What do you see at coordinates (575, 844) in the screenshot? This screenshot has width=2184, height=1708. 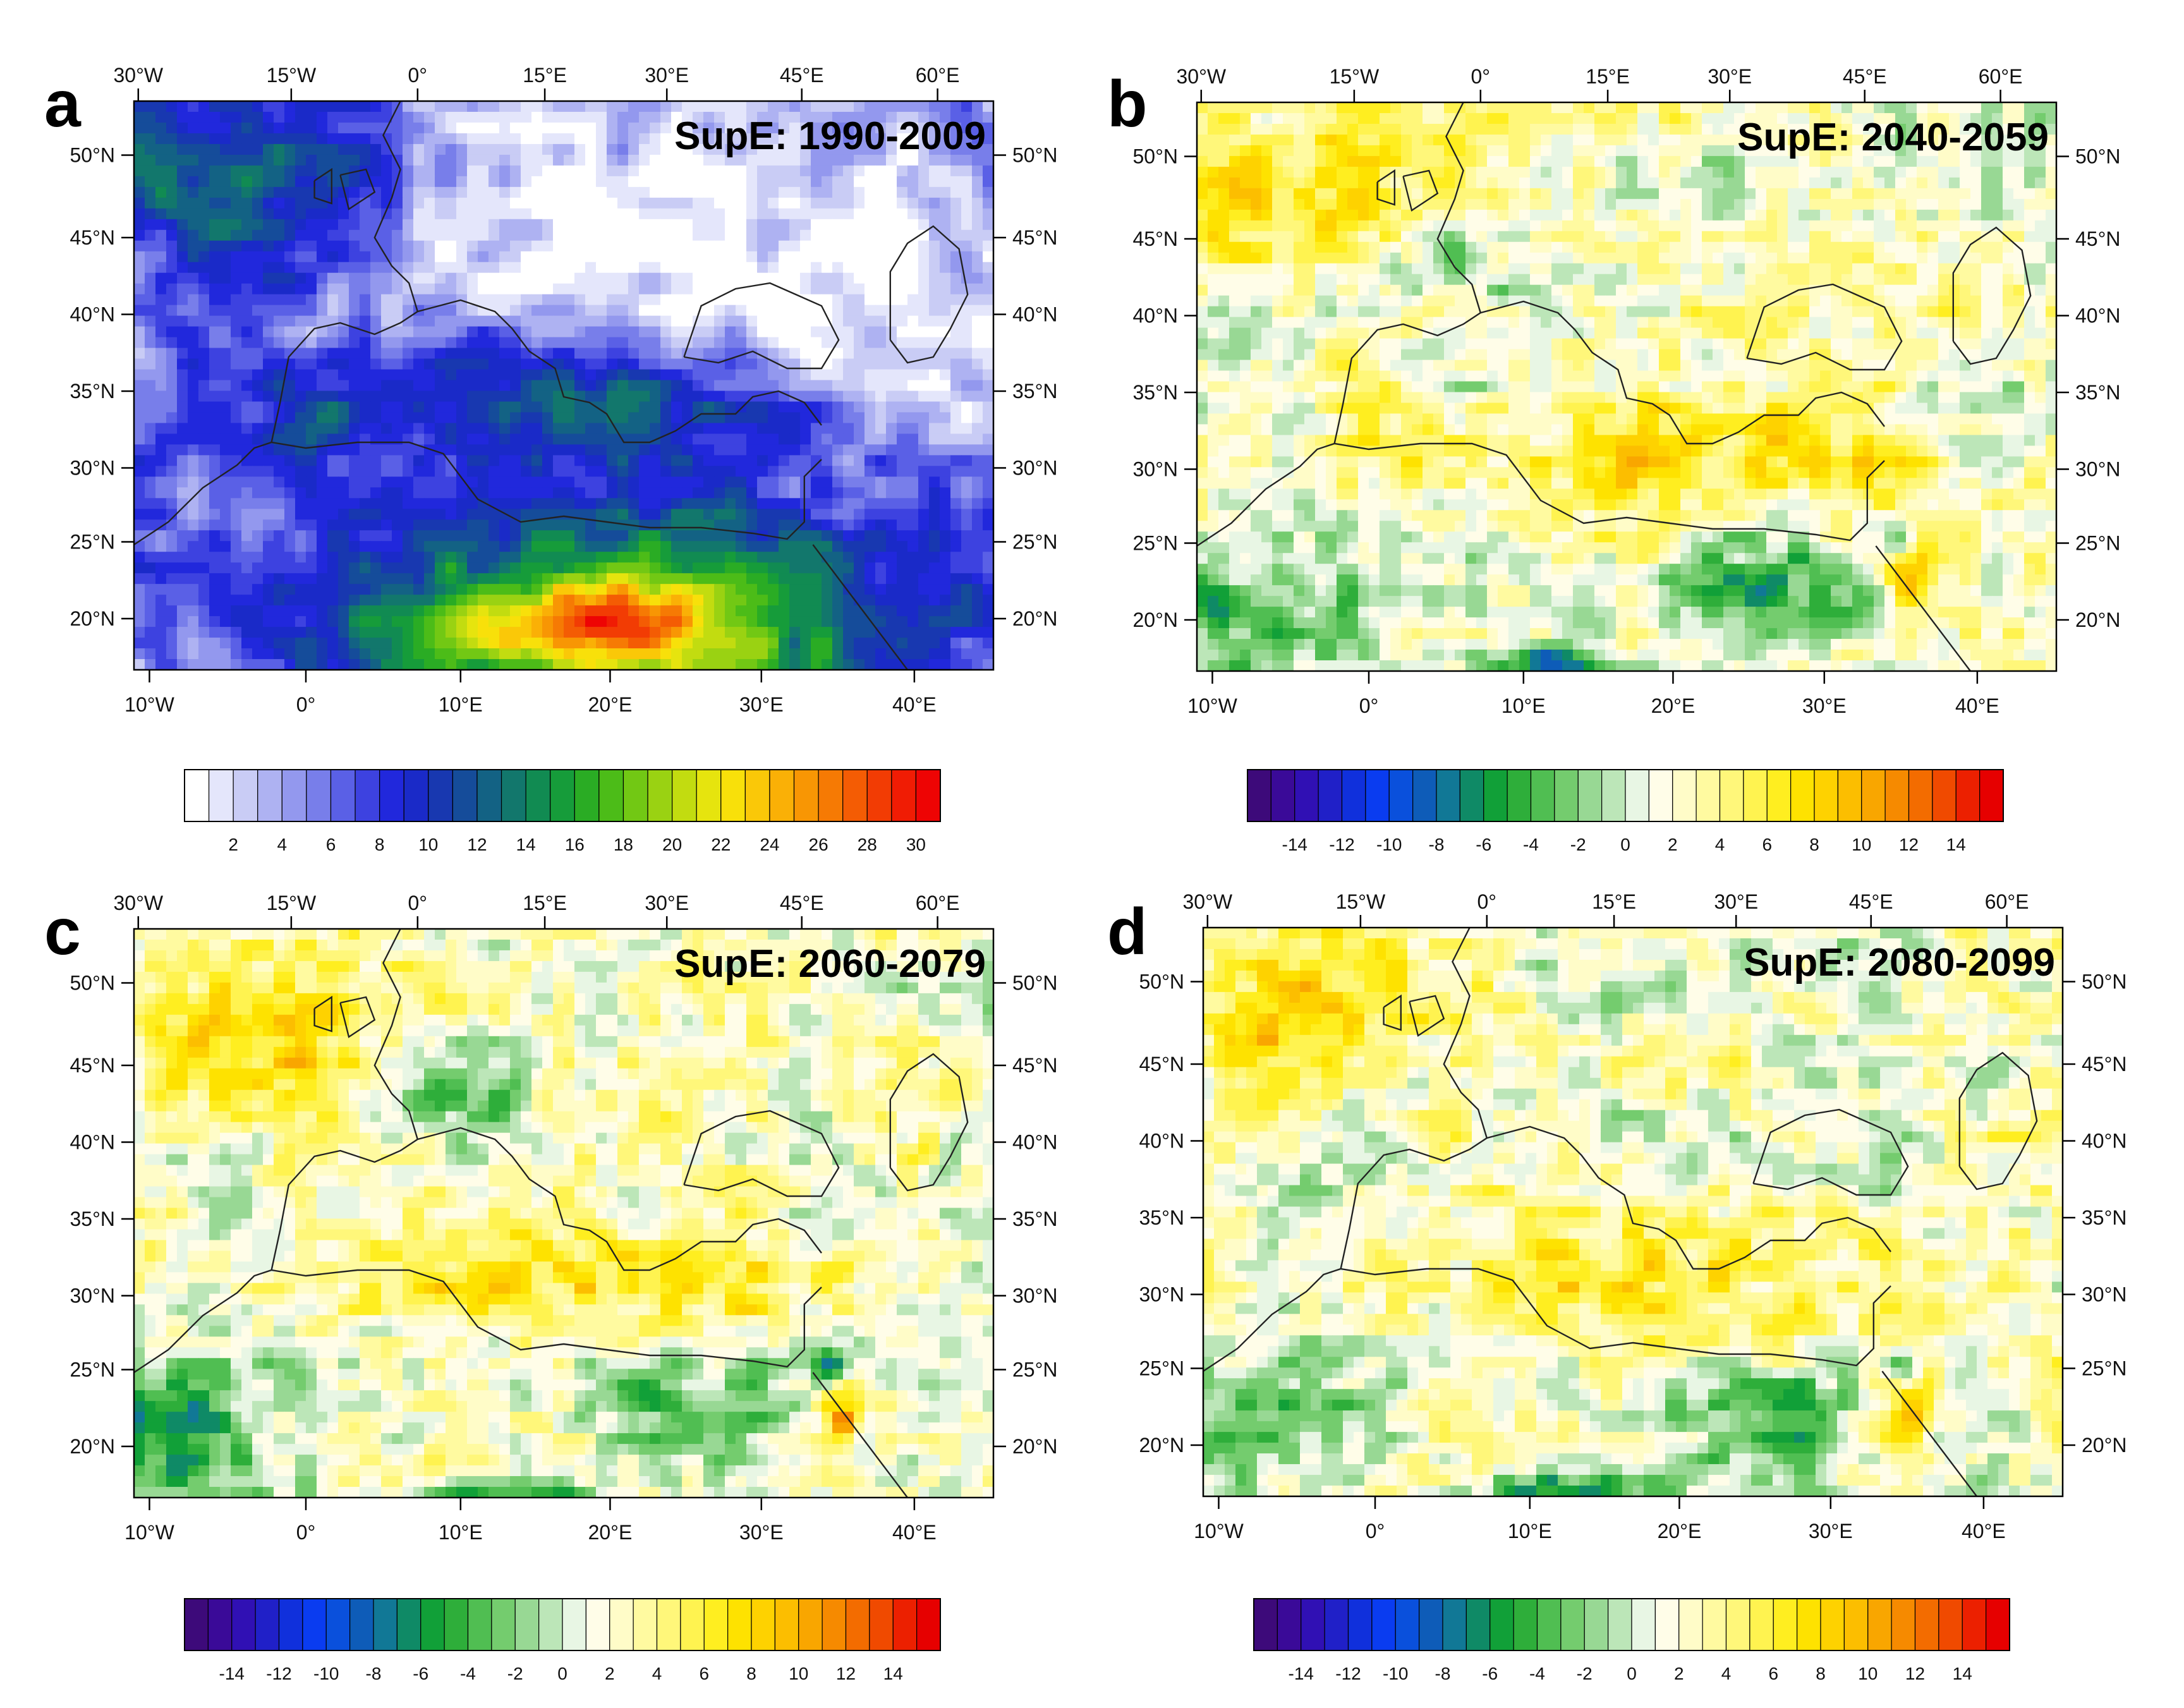 I see `colorbar-label: 16` at bounding box center [575, 844].